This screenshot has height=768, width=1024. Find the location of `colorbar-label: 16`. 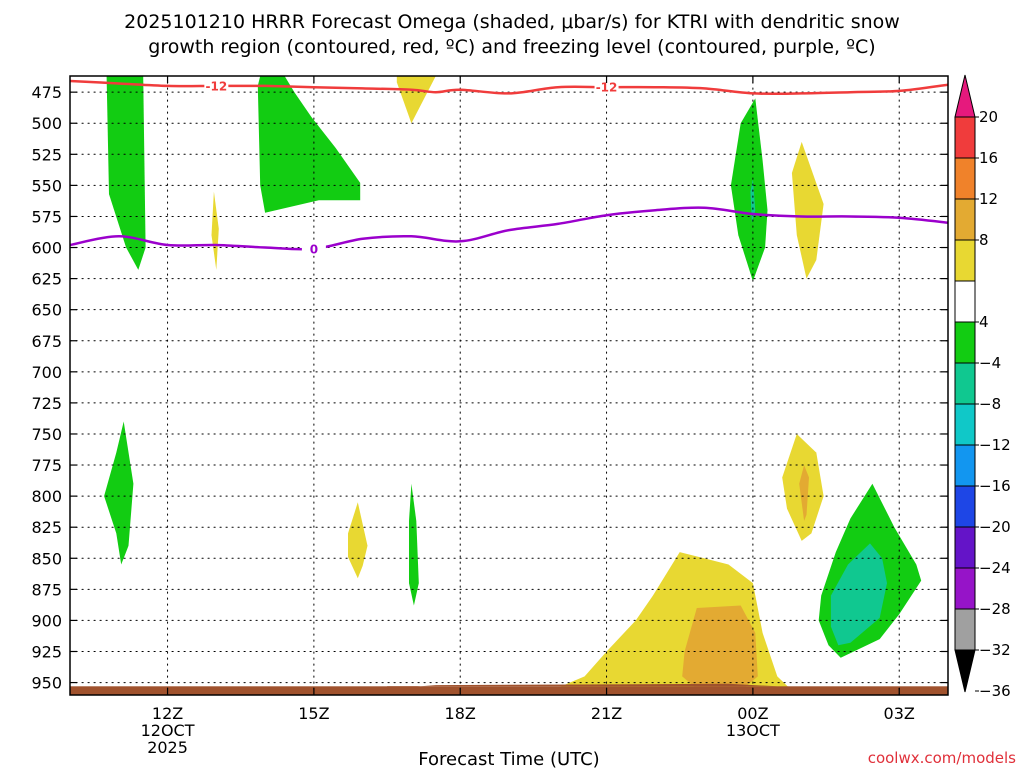

colorbar-label: 16 is located at coordinates (988, 158).